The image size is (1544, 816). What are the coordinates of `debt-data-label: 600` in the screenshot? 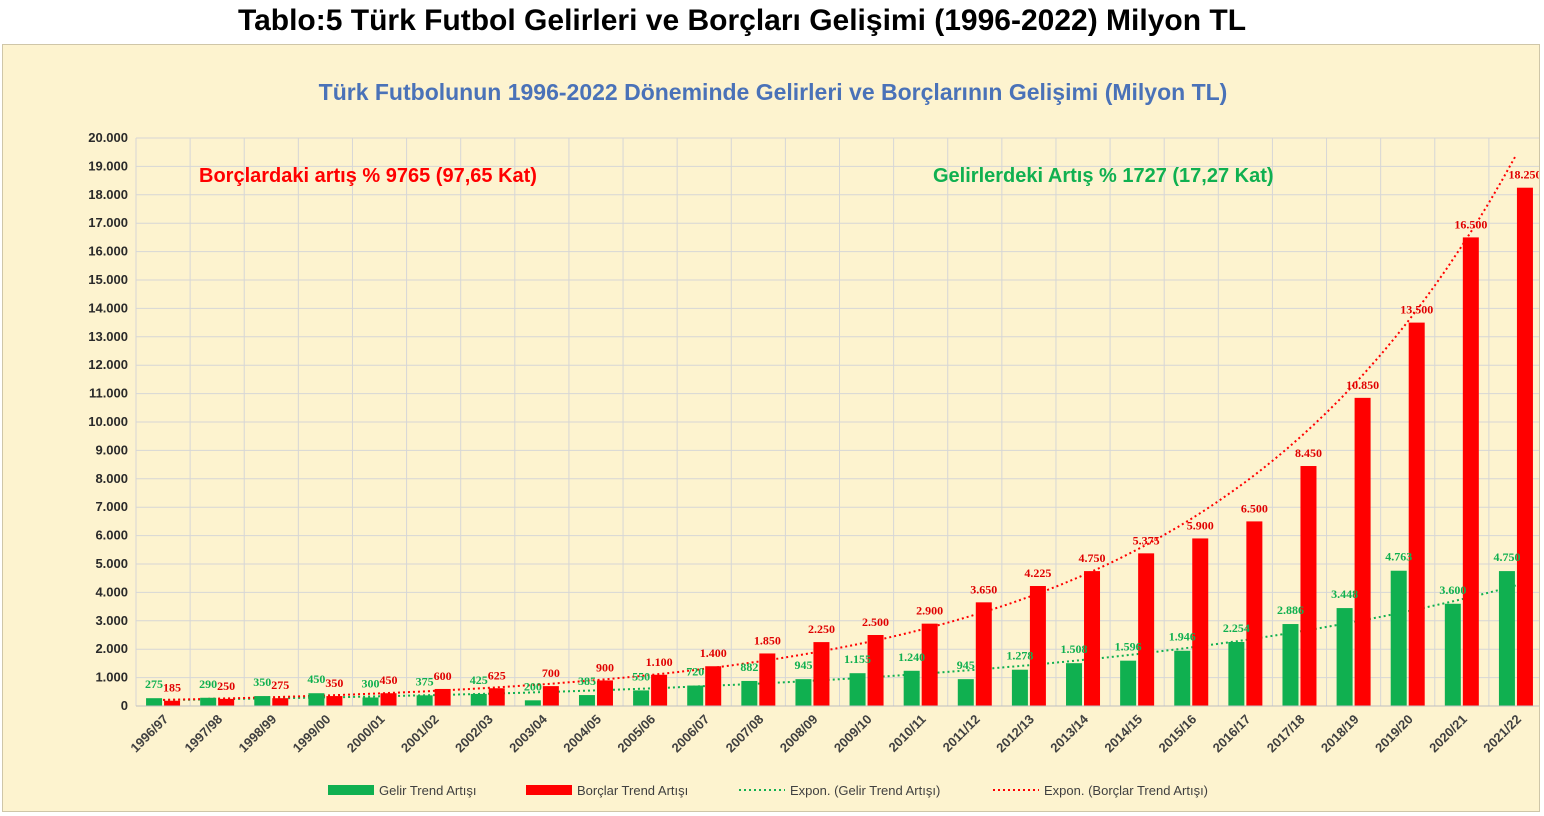 It's located at (443, 676).